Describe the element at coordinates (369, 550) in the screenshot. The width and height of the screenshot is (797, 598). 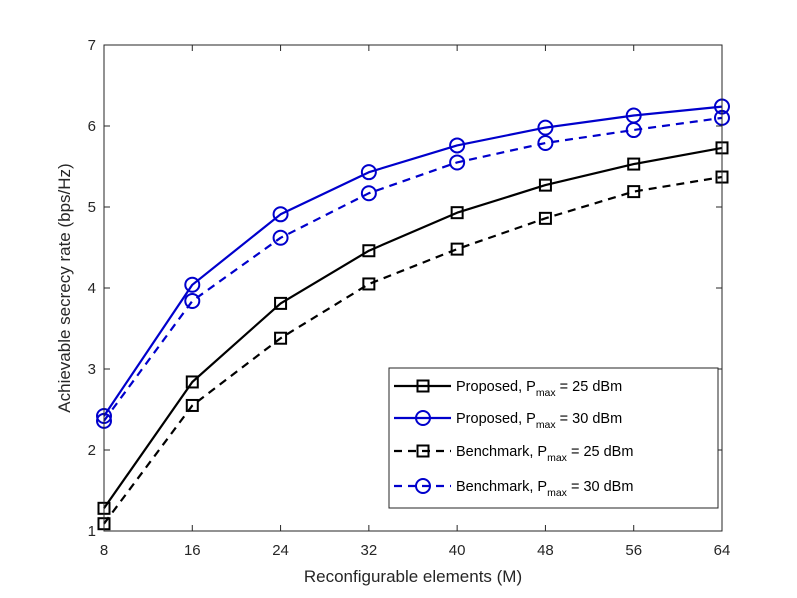
I see `x-tick-label: 32` at that location.